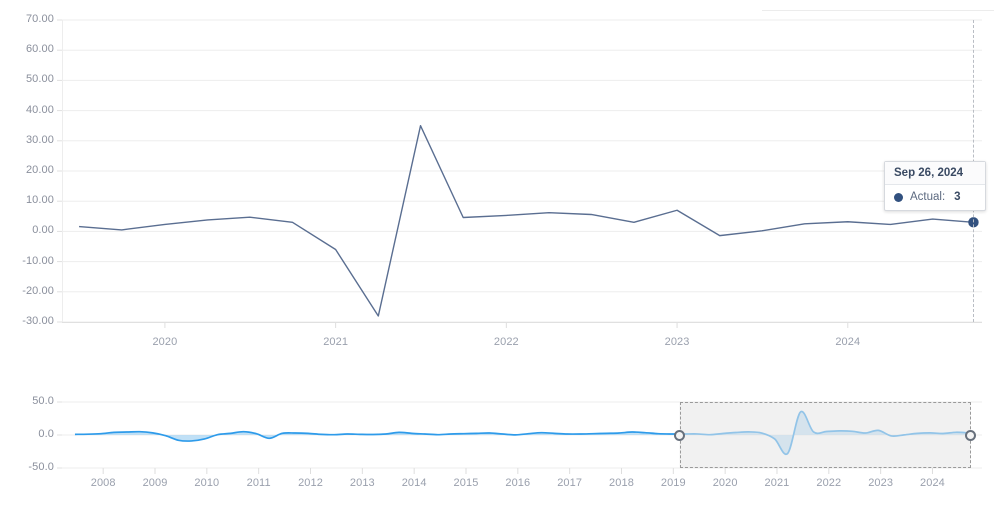 This screenshot has width=996, height=510. I want to click on main-y-tick-label: 50.00, so click(39, 79).